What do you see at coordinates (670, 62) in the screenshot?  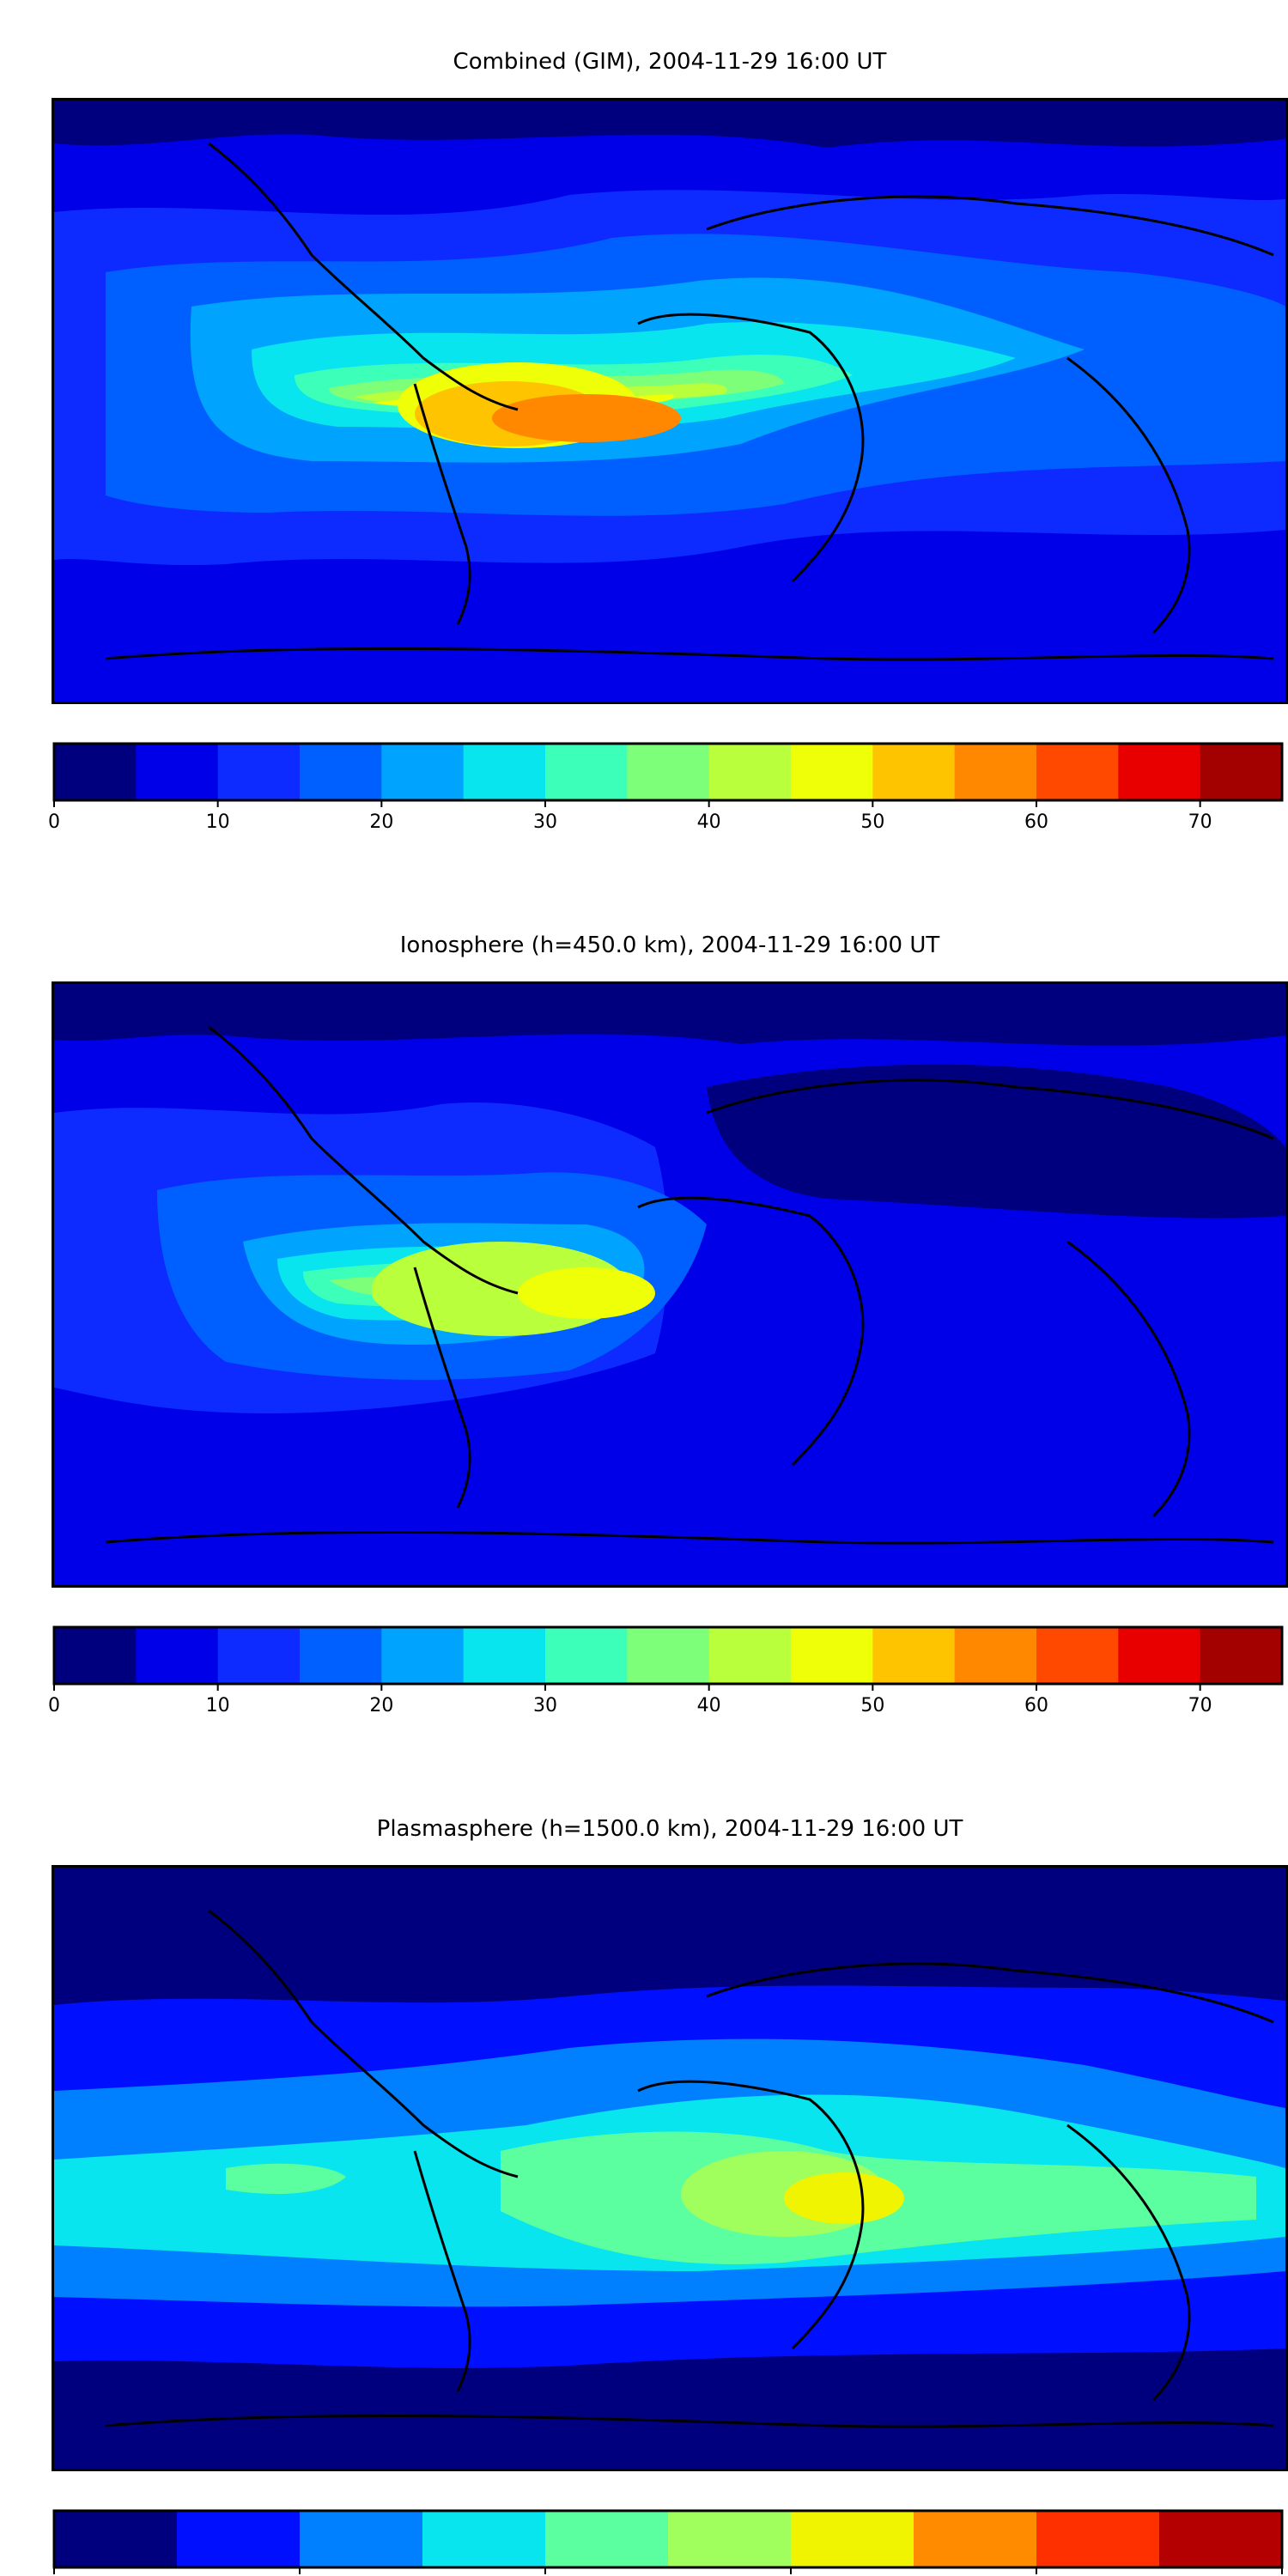 I see `panel-title: Combined (GIM), 2004-11-29 16:00 UT` at bounding box center [670, 62].